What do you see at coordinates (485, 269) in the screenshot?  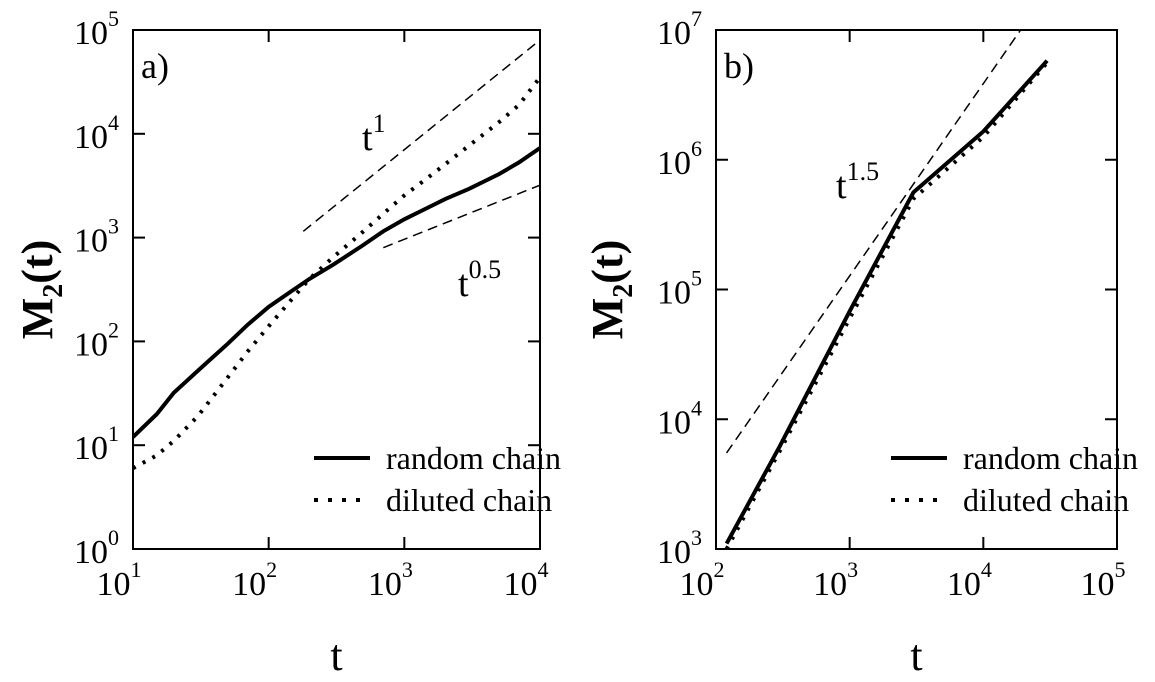 I see `guide-annotation-exponent: 0.5` at bounding box center [485, 269].